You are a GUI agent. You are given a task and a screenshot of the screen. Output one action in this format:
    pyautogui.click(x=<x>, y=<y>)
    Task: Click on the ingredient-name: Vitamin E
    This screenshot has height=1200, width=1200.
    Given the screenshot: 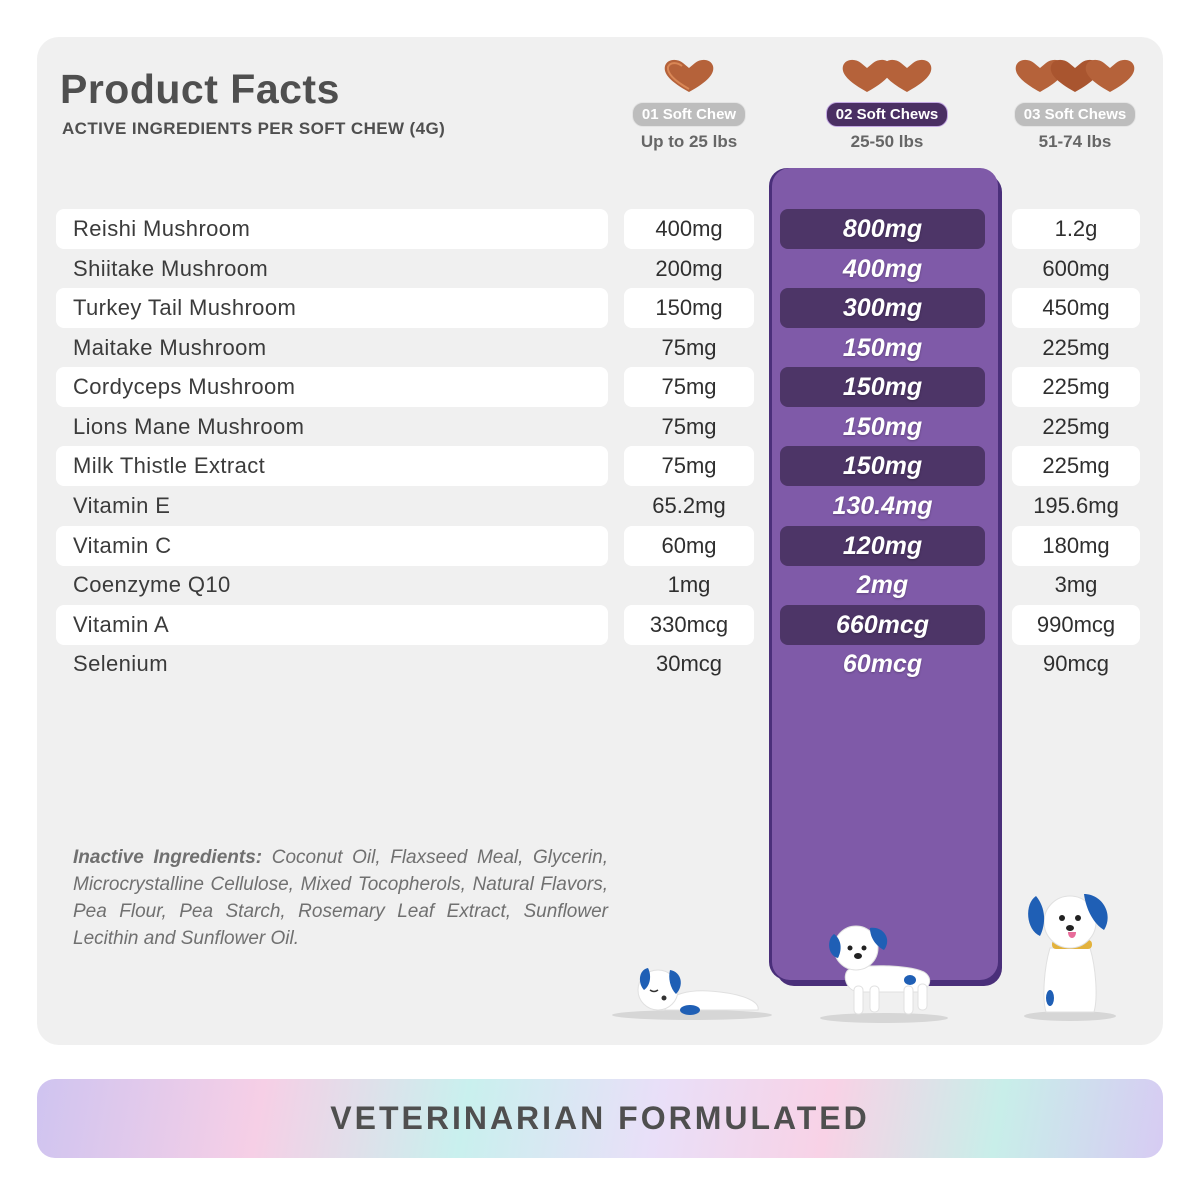 What is the action you would take?
    pyautogui.click(x=122, y=505)
    